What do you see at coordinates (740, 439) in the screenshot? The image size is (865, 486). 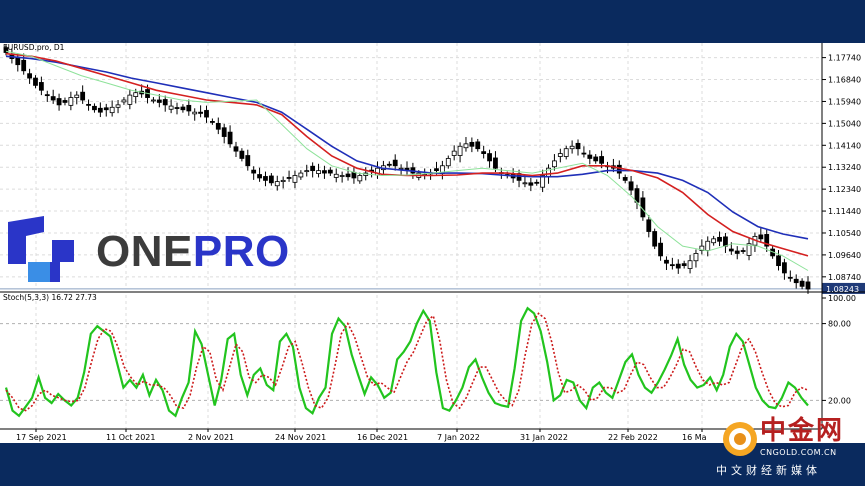 I see `cngold-emblem-icon` at bounding box center [740, 439].